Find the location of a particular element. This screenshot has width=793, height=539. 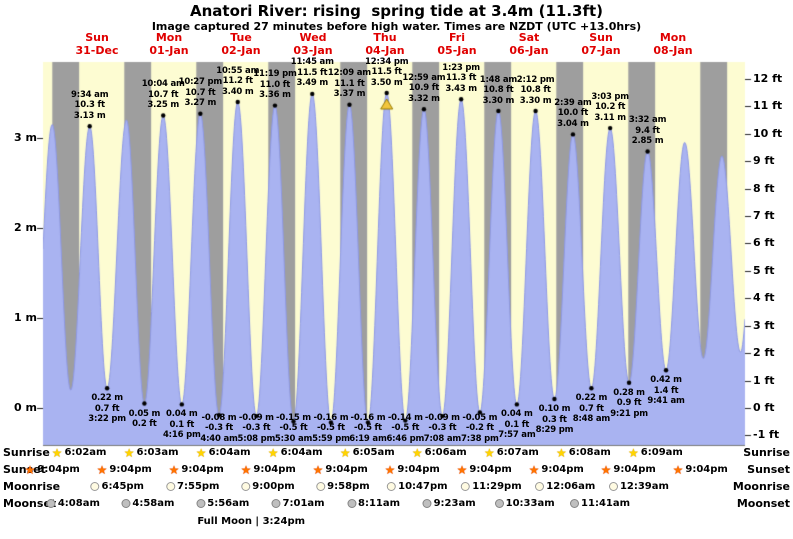

moonrise-entry: 9:58pm is located at coordinates (343, 486).